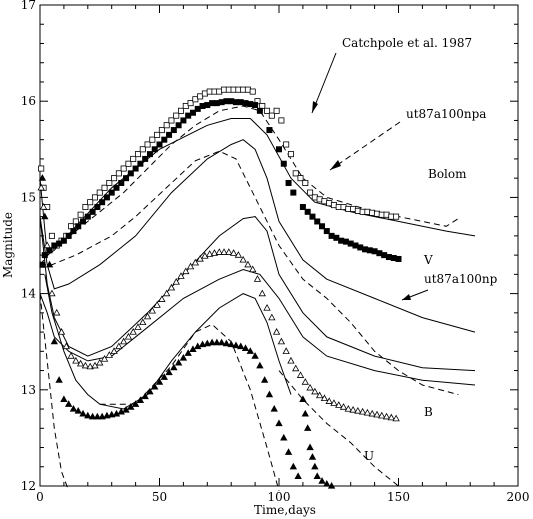 This screenshot has width=533, height=519. What do you see at coordinates (279, 497) in the screenshot?
I see `x-tick-label: 100` at bounding box center [279, 497].